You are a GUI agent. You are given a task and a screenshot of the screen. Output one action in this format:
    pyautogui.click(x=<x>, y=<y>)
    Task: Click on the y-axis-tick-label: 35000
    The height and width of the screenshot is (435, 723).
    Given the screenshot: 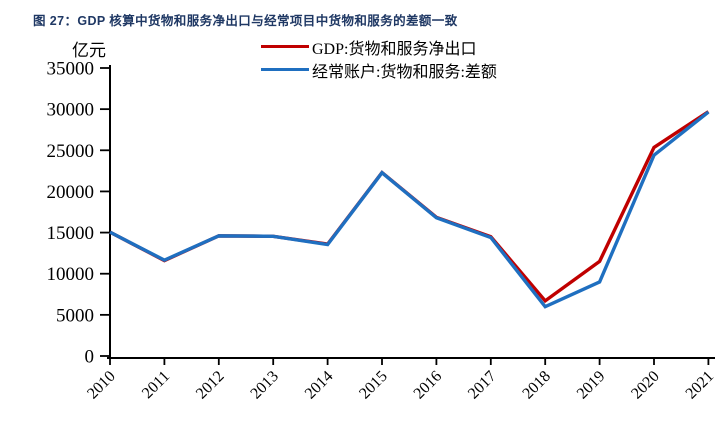 What is the action you would take?
    pyautogui.click(x=71, y=69)
    